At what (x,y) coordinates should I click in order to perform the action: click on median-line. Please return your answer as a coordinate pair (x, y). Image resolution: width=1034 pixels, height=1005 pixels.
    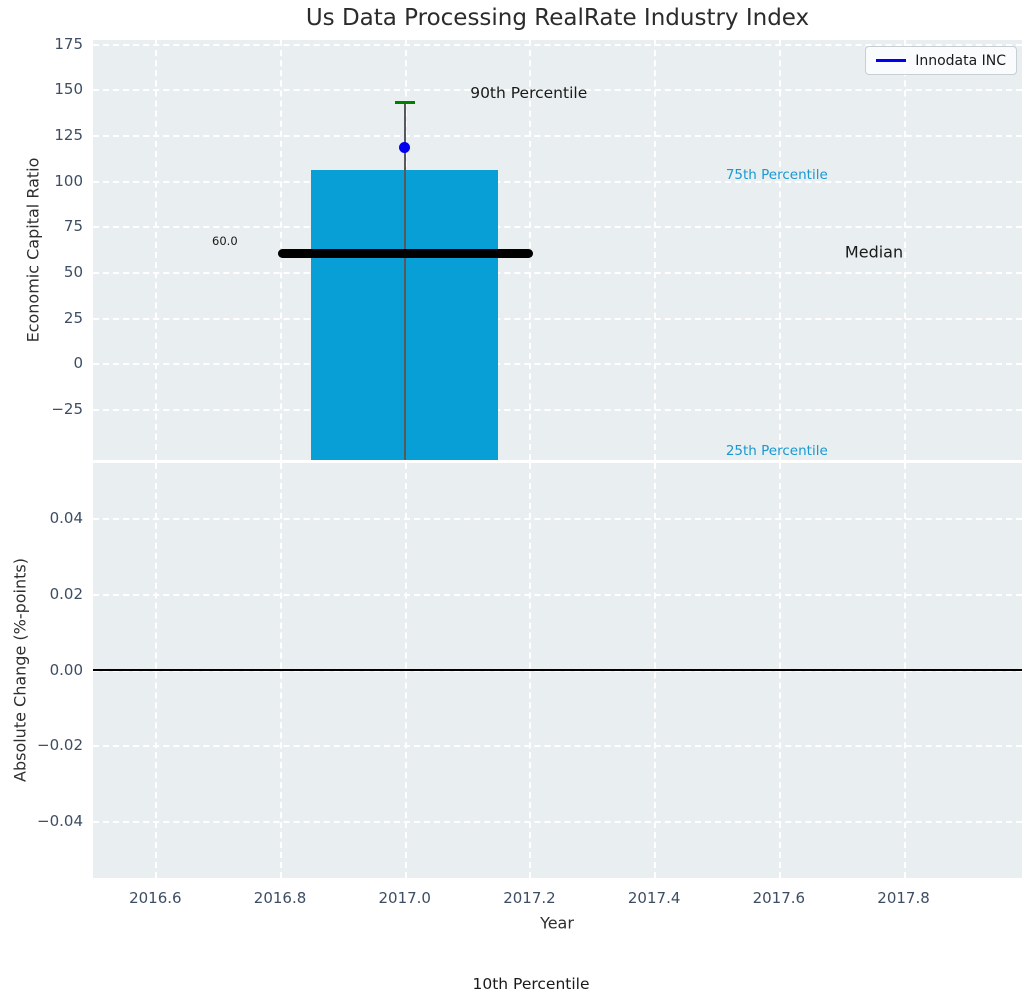
    Looking at the image, I should click on (406, 254).